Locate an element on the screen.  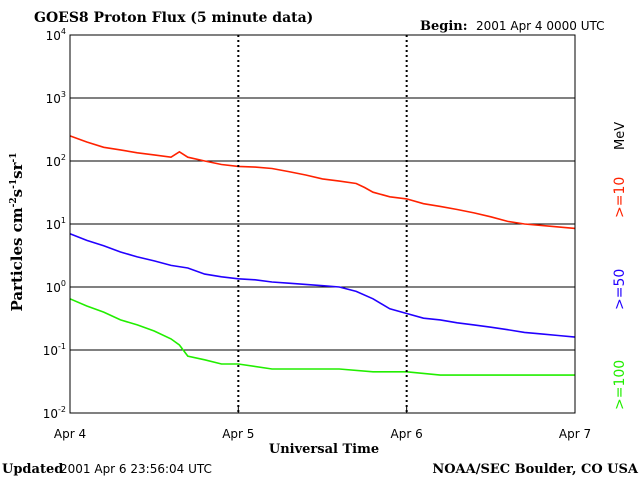
y-tick-label-3: 10¹ is located at coordinates (56, 224).